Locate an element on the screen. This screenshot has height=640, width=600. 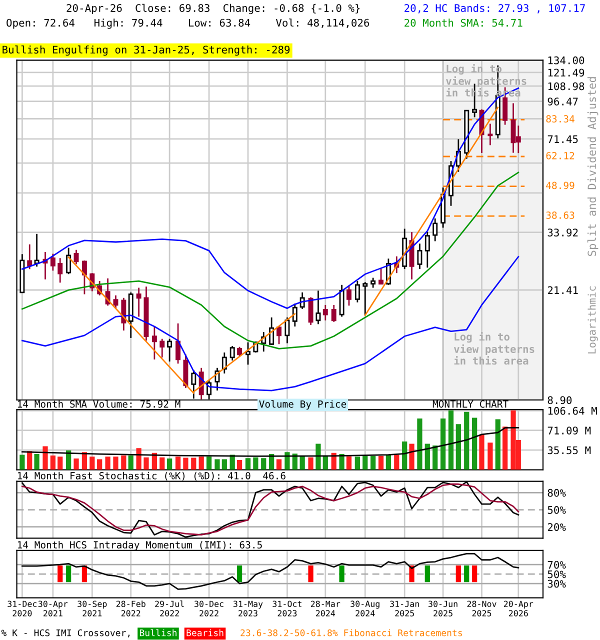
y-axis-title: Split and Dividend Adjusted is located at coordinates (592, 166).